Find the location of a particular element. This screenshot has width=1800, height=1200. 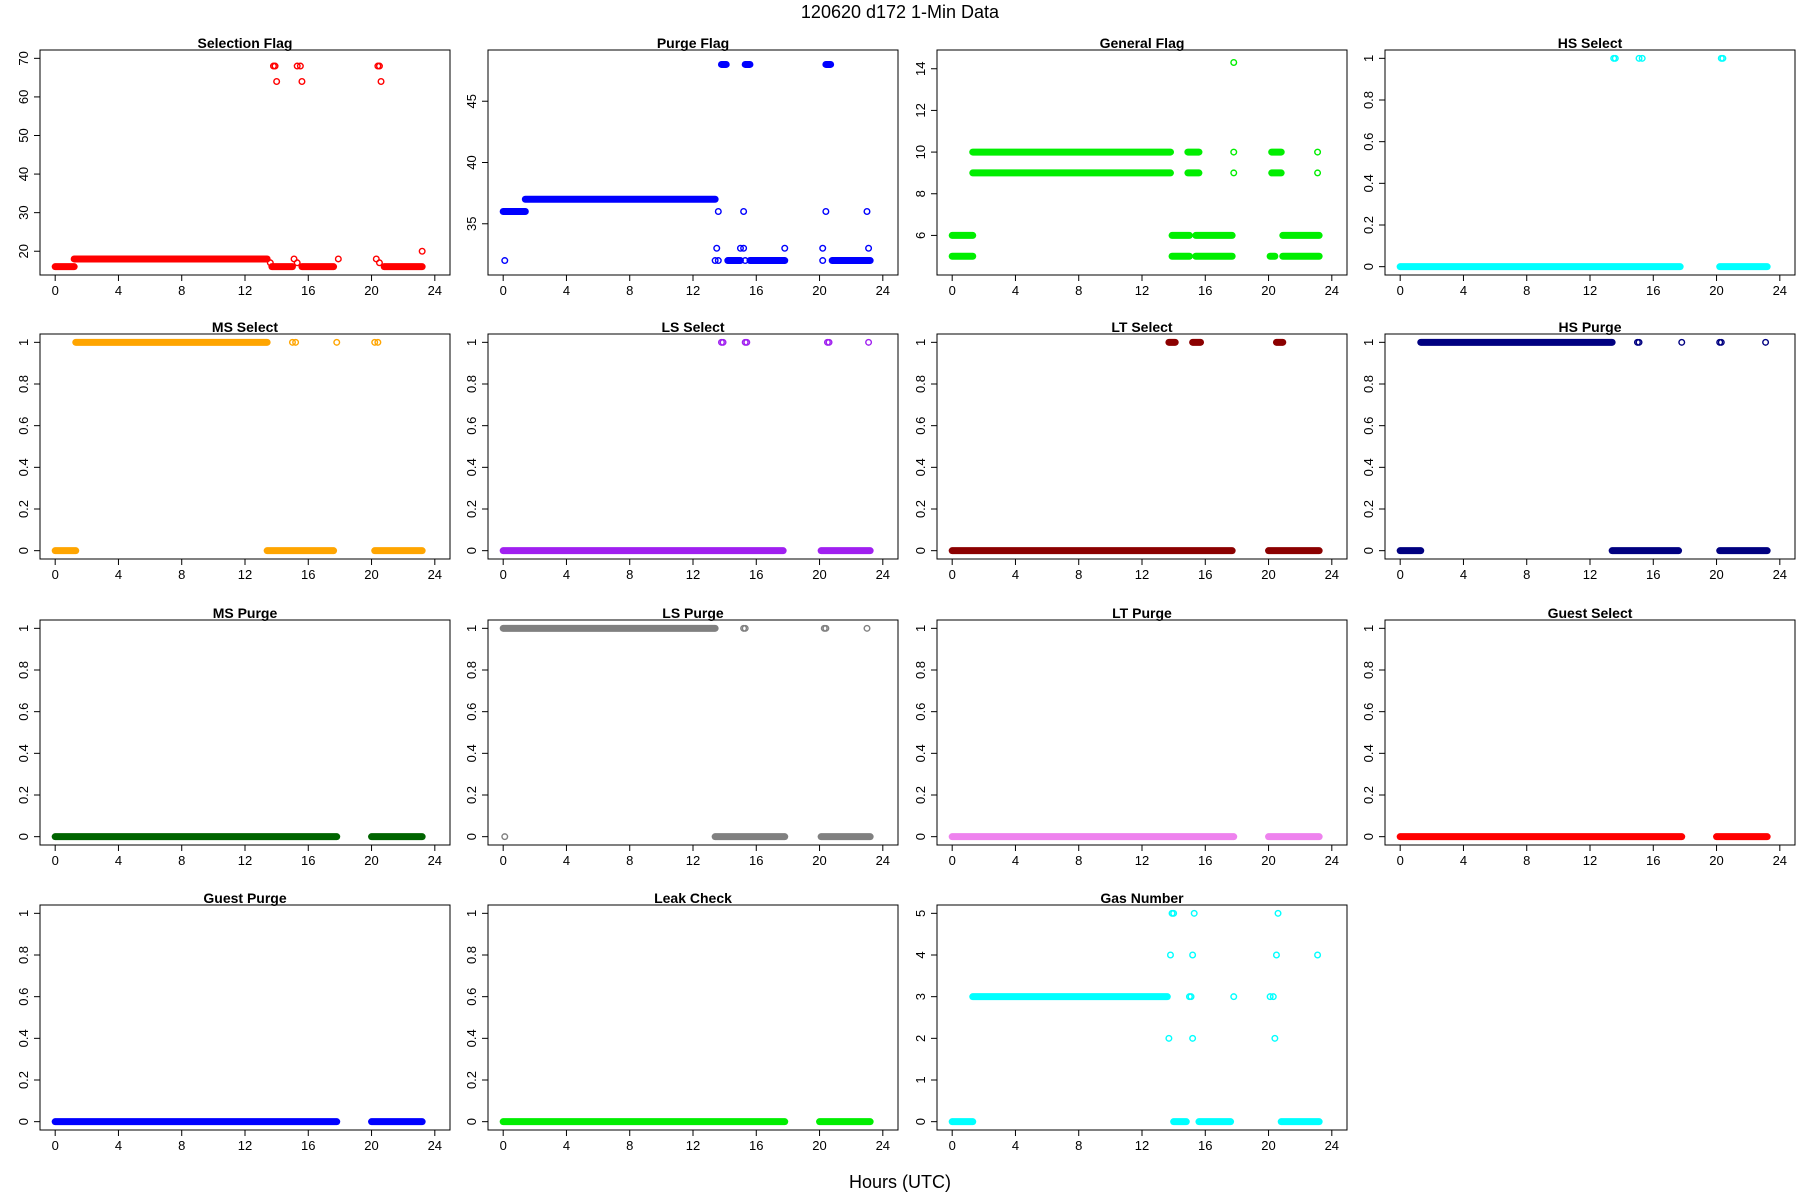

y-tick-label: 40 is located at coordinates (23, 174).